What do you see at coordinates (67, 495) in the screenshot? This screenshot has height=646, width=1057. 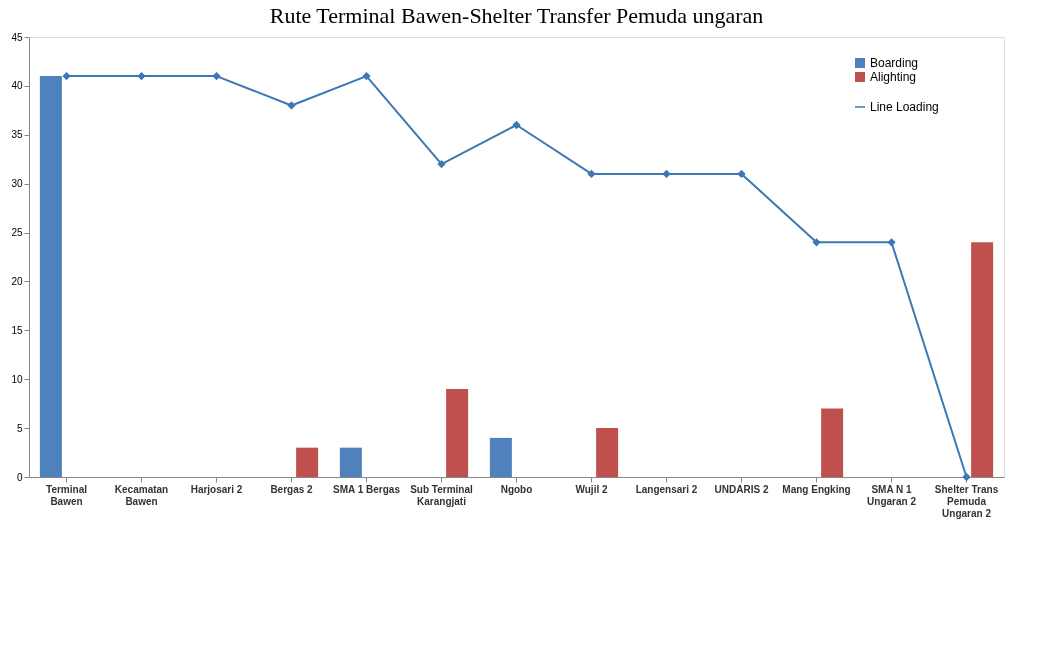 I see `x-tick-label: Terminal Bawen` at bounding box center [67, 495].